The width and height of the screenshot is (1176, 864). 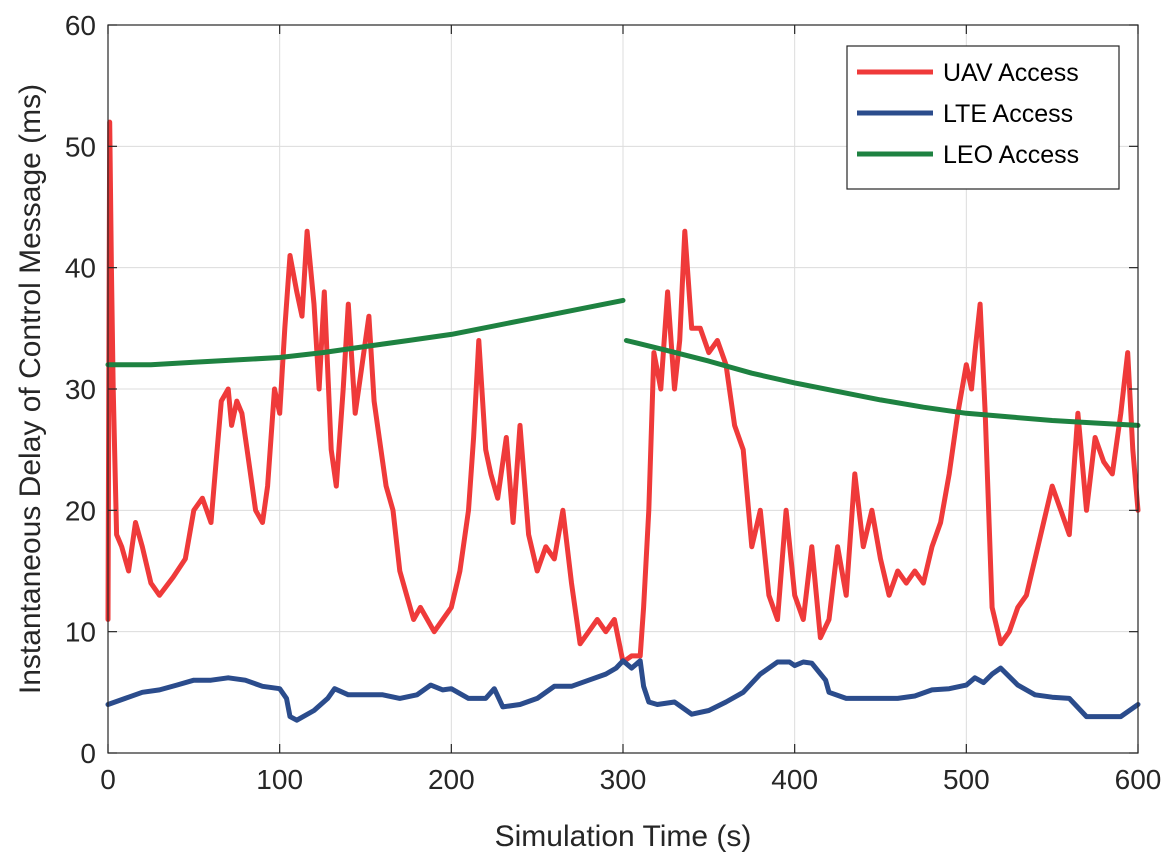 What do you see at coordinates (279, 779) in the screenshot?
I see `x-tick-label: 100` at bounding box center [279, 779].